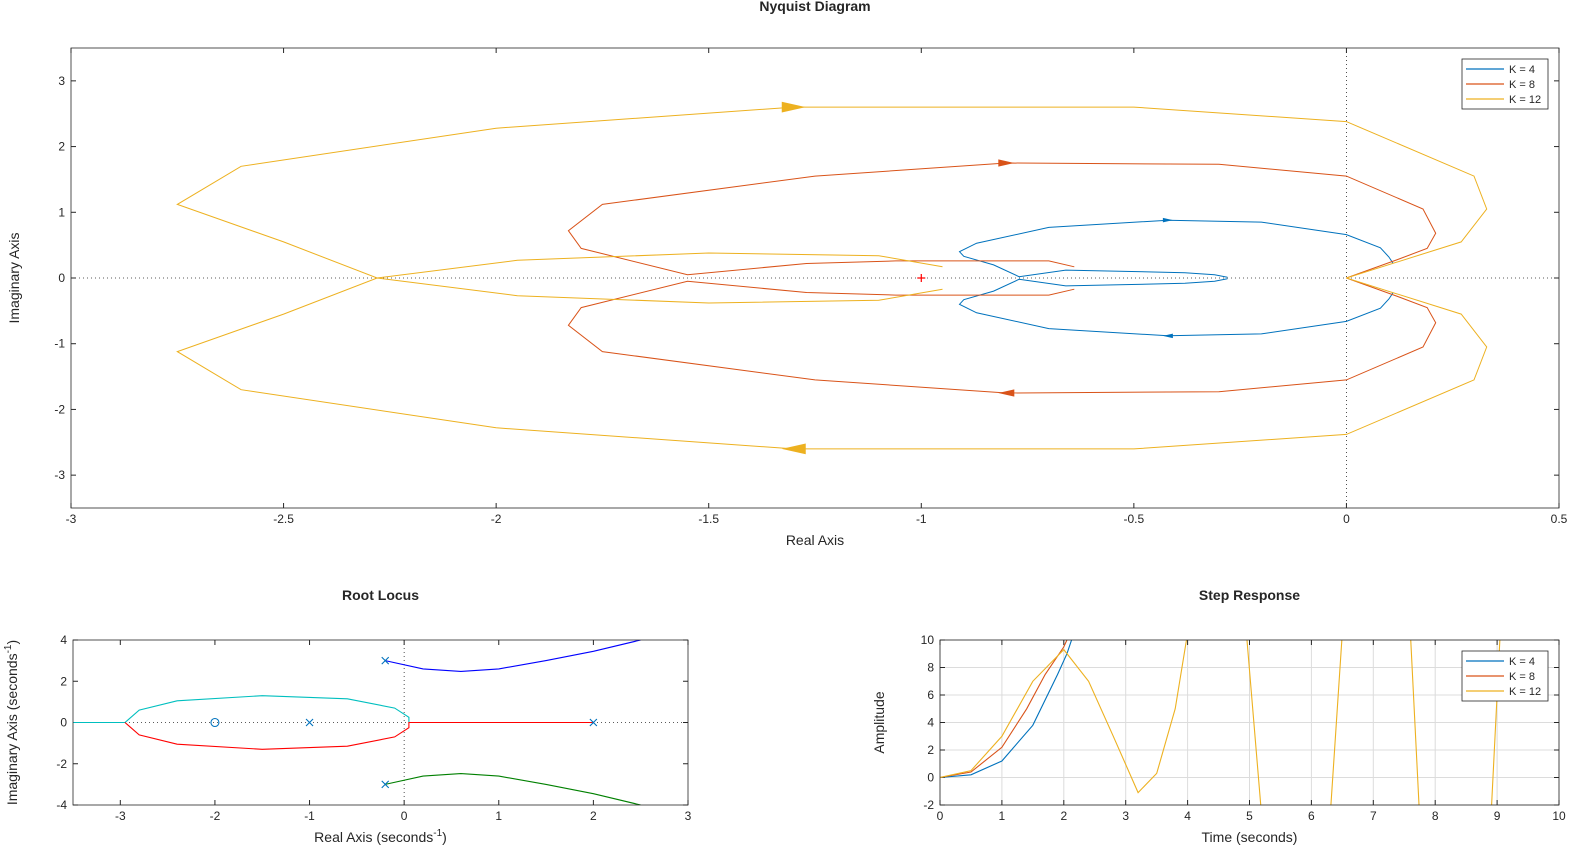  What do you see at coordinates (1250, 837) in the screenshot?
I see `x-axis-label: Time (seconds)` at bounding box center [1250, 837].